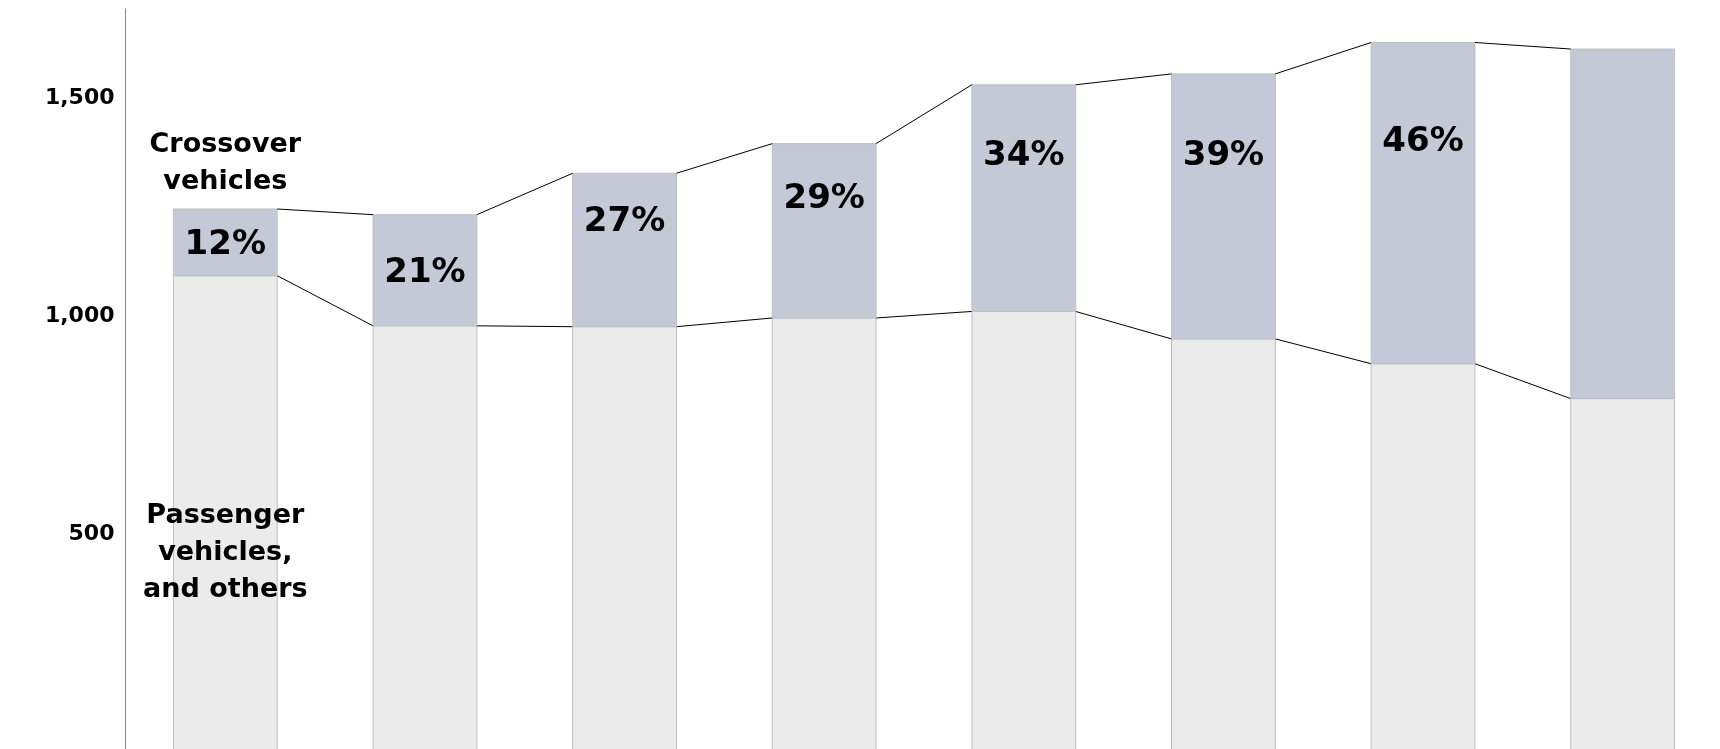  Describe the element at coordinates (91, 532) in the screenshot. I see `y-tick-label: 500` at that location.